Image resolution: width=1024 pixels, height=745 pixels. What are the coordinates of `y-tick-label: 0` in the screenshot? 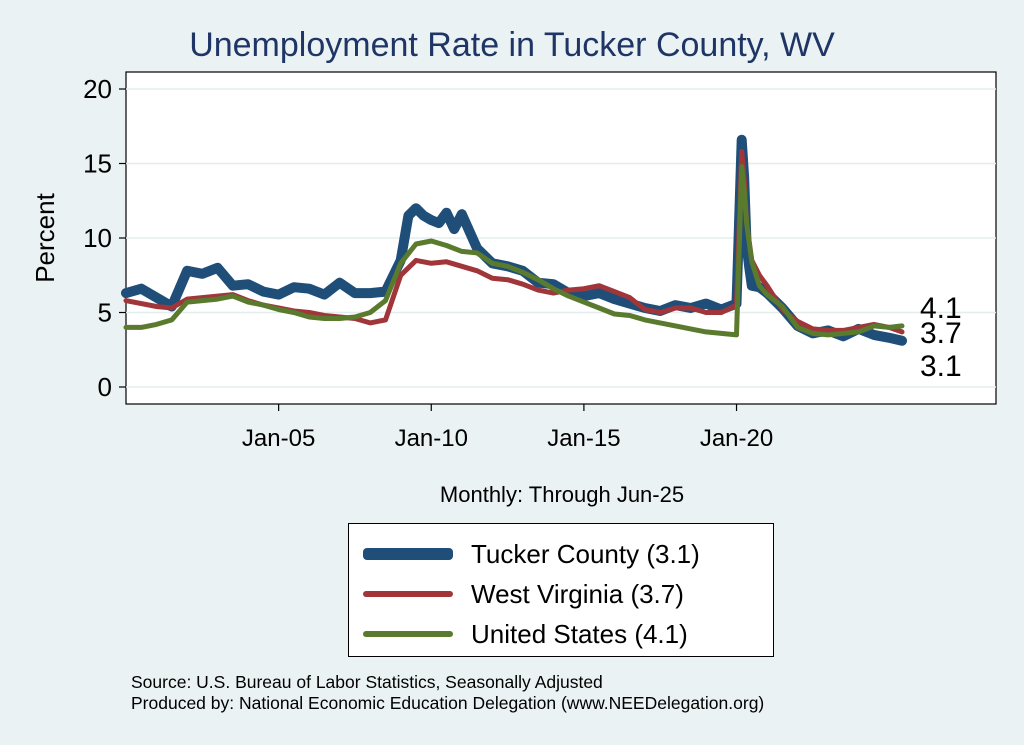 It's located at (105, 387).